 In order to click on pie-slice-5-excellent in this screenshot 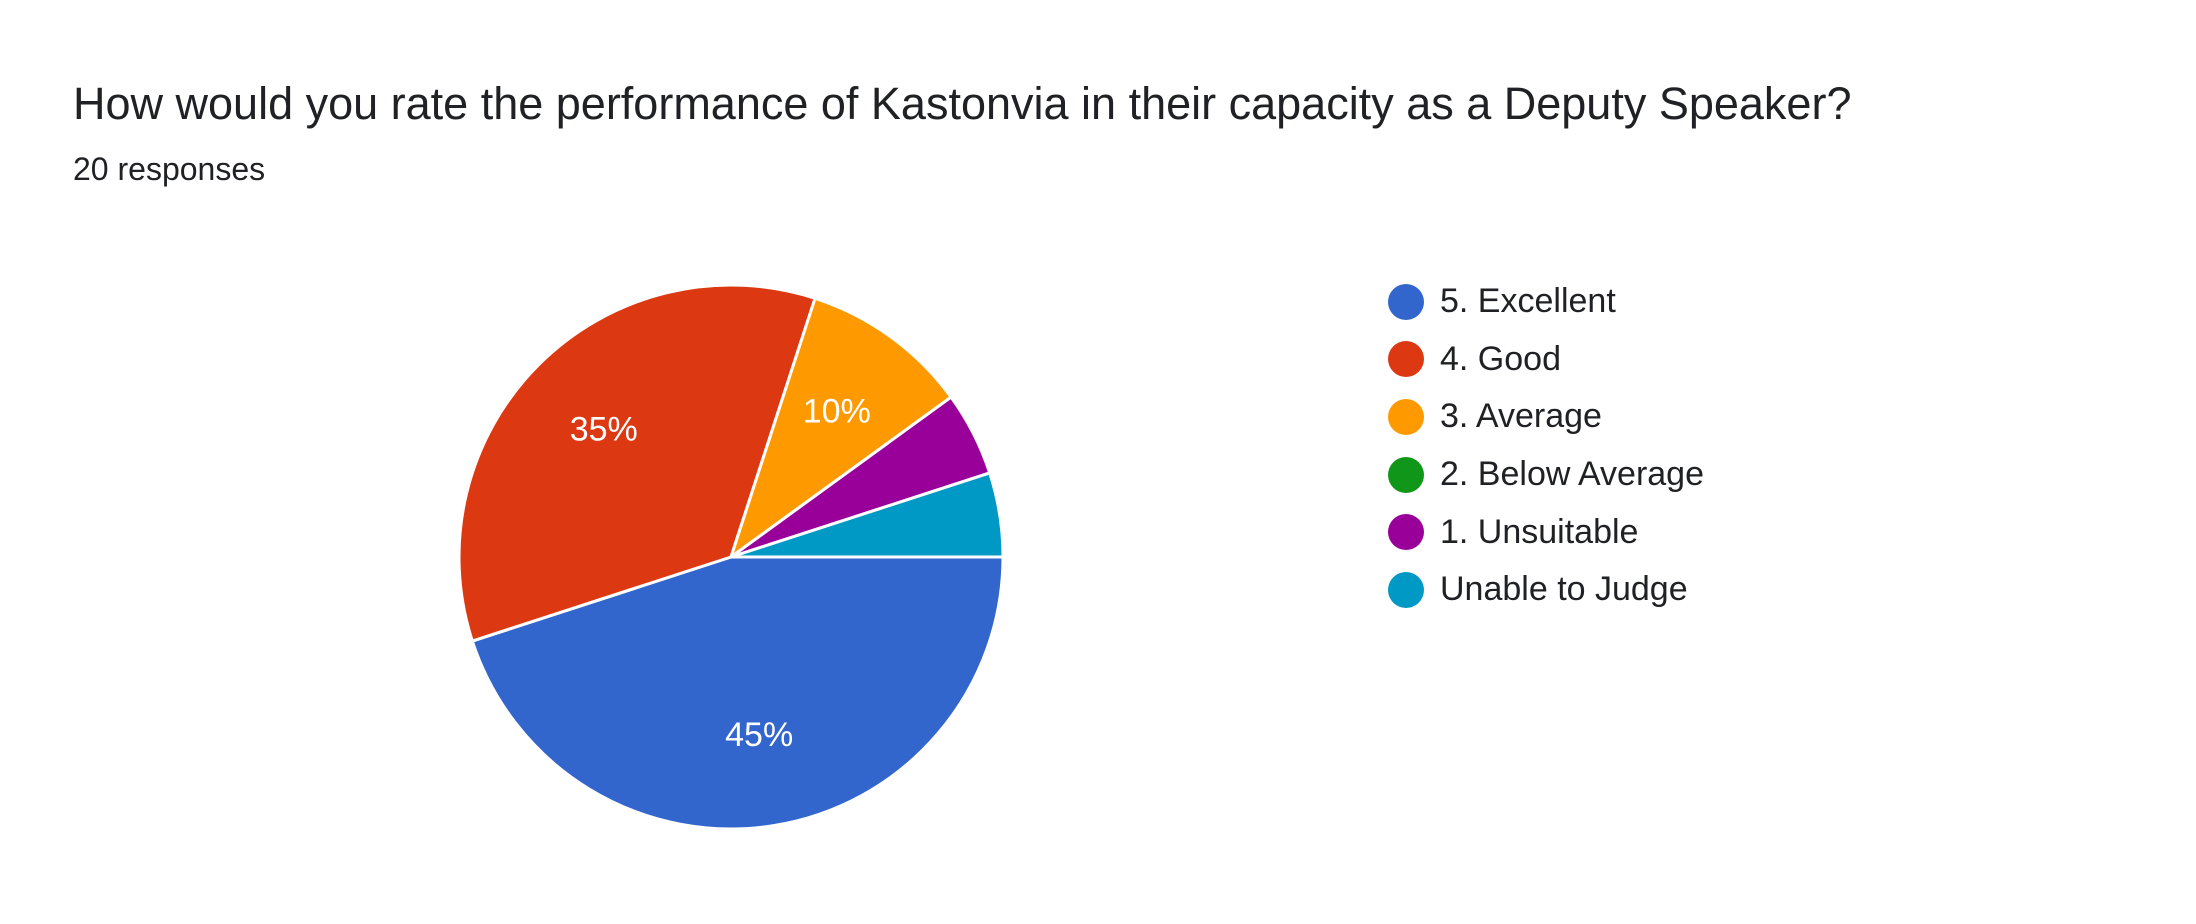, I will do `click(737, 693)`.